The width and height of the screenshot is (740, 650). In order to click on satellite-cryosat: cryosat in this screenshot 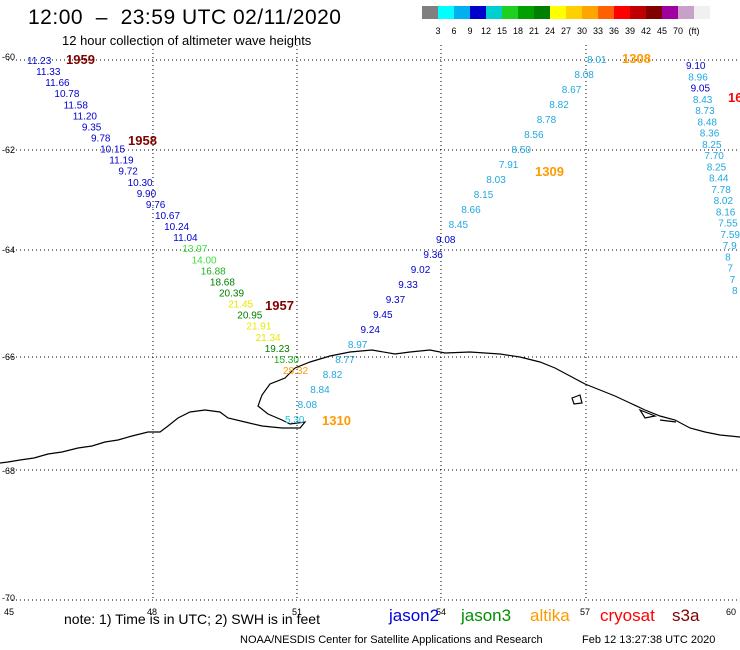, I will do `click(627, 615)`.